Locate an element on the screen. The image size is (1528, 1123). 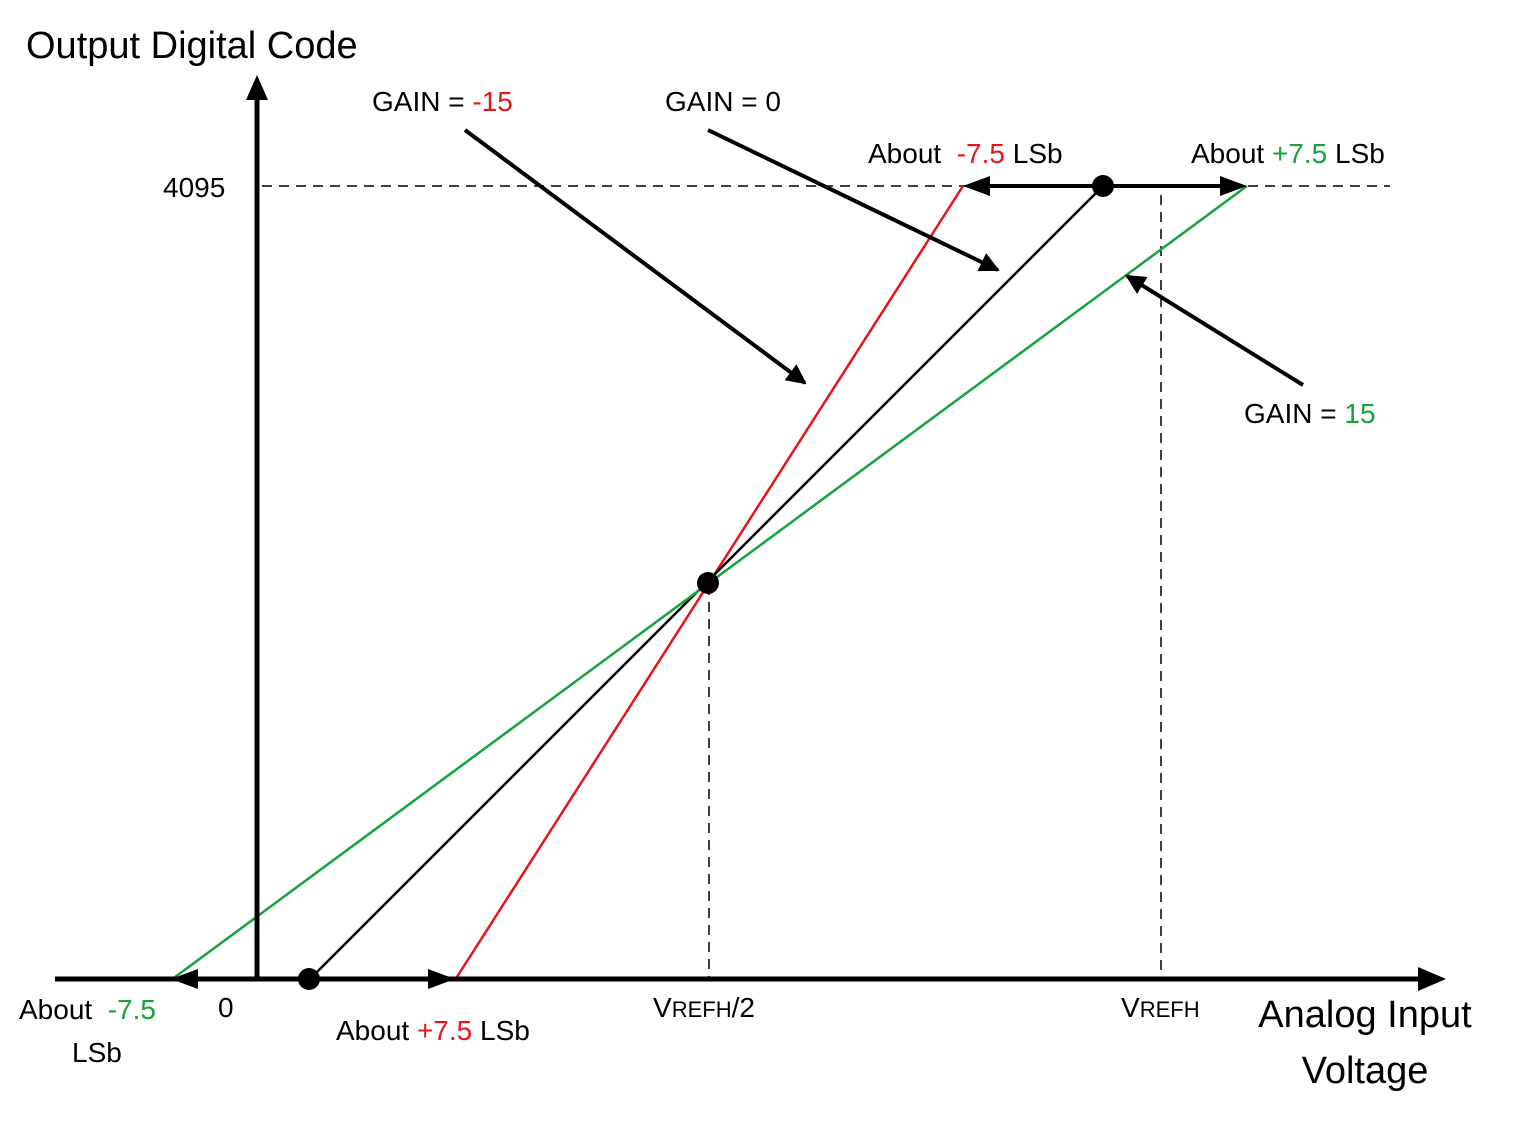
x-axis-title-line2: Voltage is located at coordinates (1365, 1071).